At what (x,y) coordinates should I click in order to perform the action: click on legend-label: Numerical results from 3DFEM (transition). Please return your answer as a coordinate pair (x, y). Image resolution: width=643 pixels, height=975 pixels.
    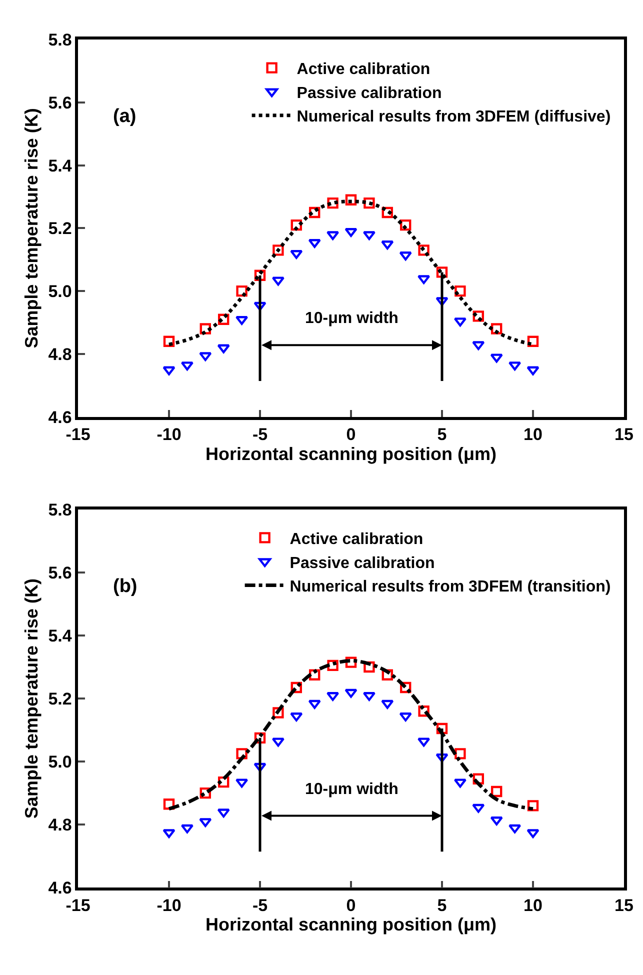
    Looking at the image, I should click on (450, 587).